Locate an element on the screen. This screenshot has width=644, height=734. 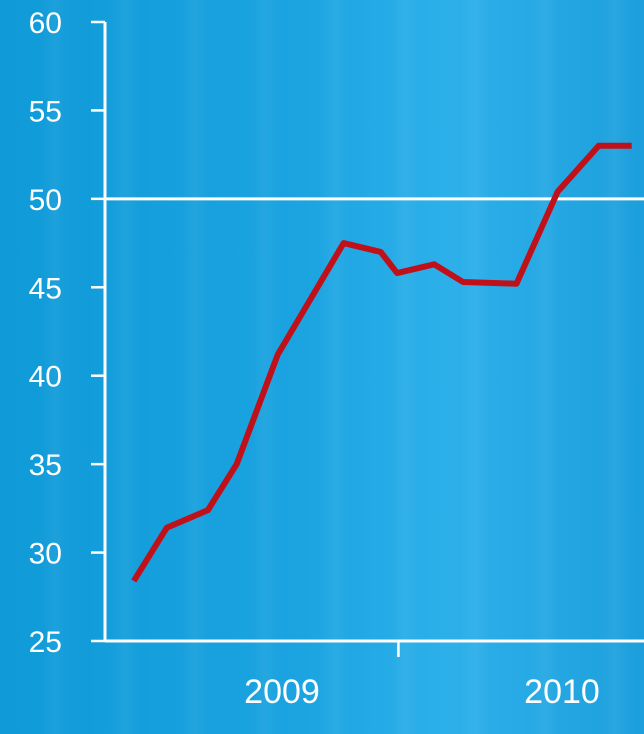
y-tick-label: 25 is located at coordinates (45, 642).